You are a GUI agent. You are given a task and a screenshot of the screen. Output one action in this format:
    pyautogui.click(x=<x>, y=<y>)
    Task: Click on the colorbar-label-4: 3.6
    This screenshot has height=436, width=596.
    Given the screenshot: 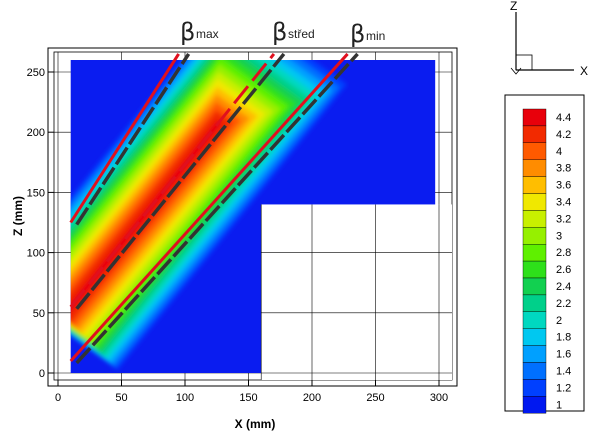 What is the action you would take?
    pyautogui.click(x=563, y=186)
    